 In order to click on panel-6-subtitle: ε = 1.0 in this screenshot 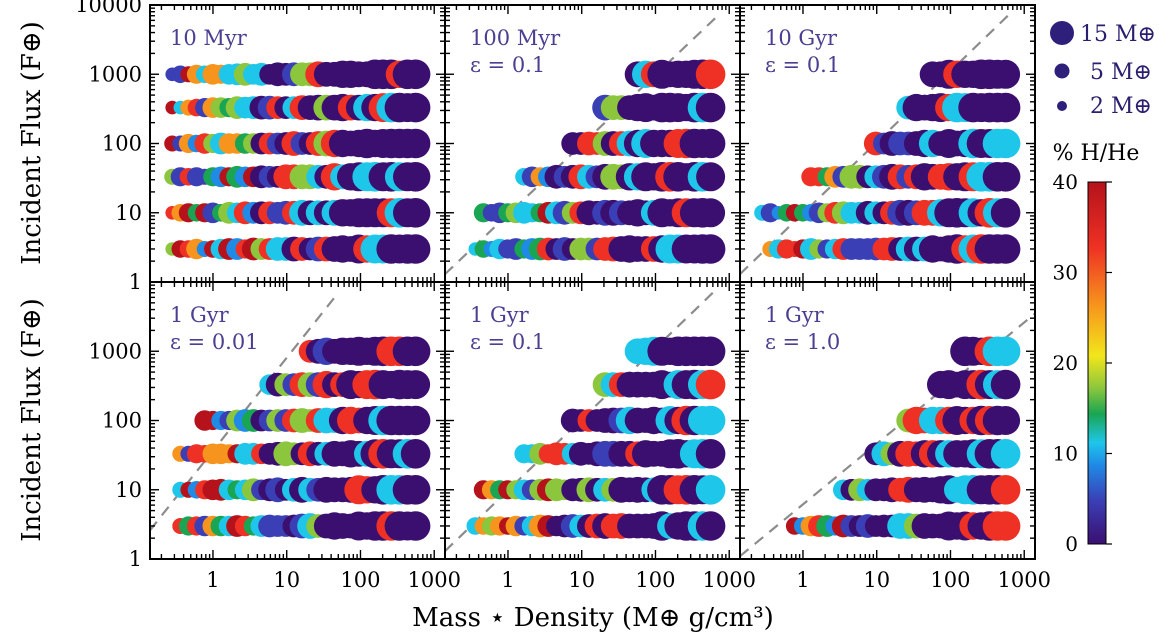, I will do `click(802, 342)`.